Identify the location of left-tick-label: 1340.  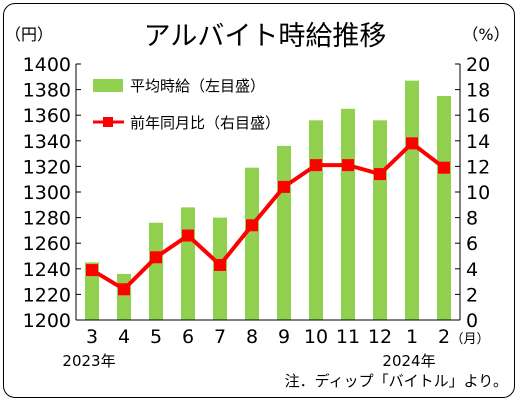
(47, 142).